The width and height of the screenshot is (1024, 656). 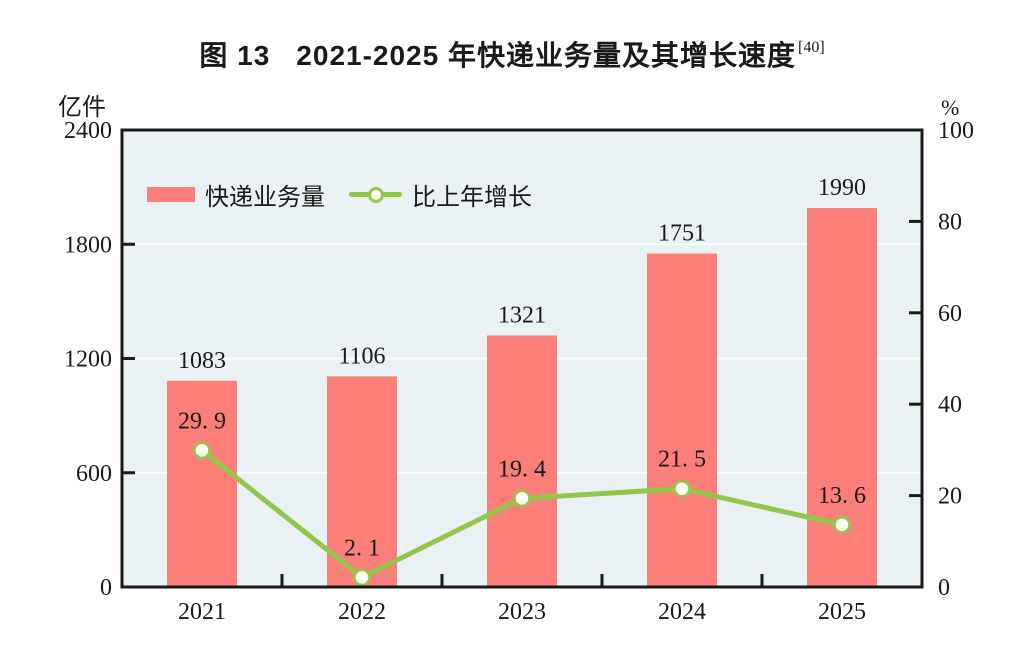 I want to click on line-value-label-2024: 21. 5, so click(x=682, y=460).